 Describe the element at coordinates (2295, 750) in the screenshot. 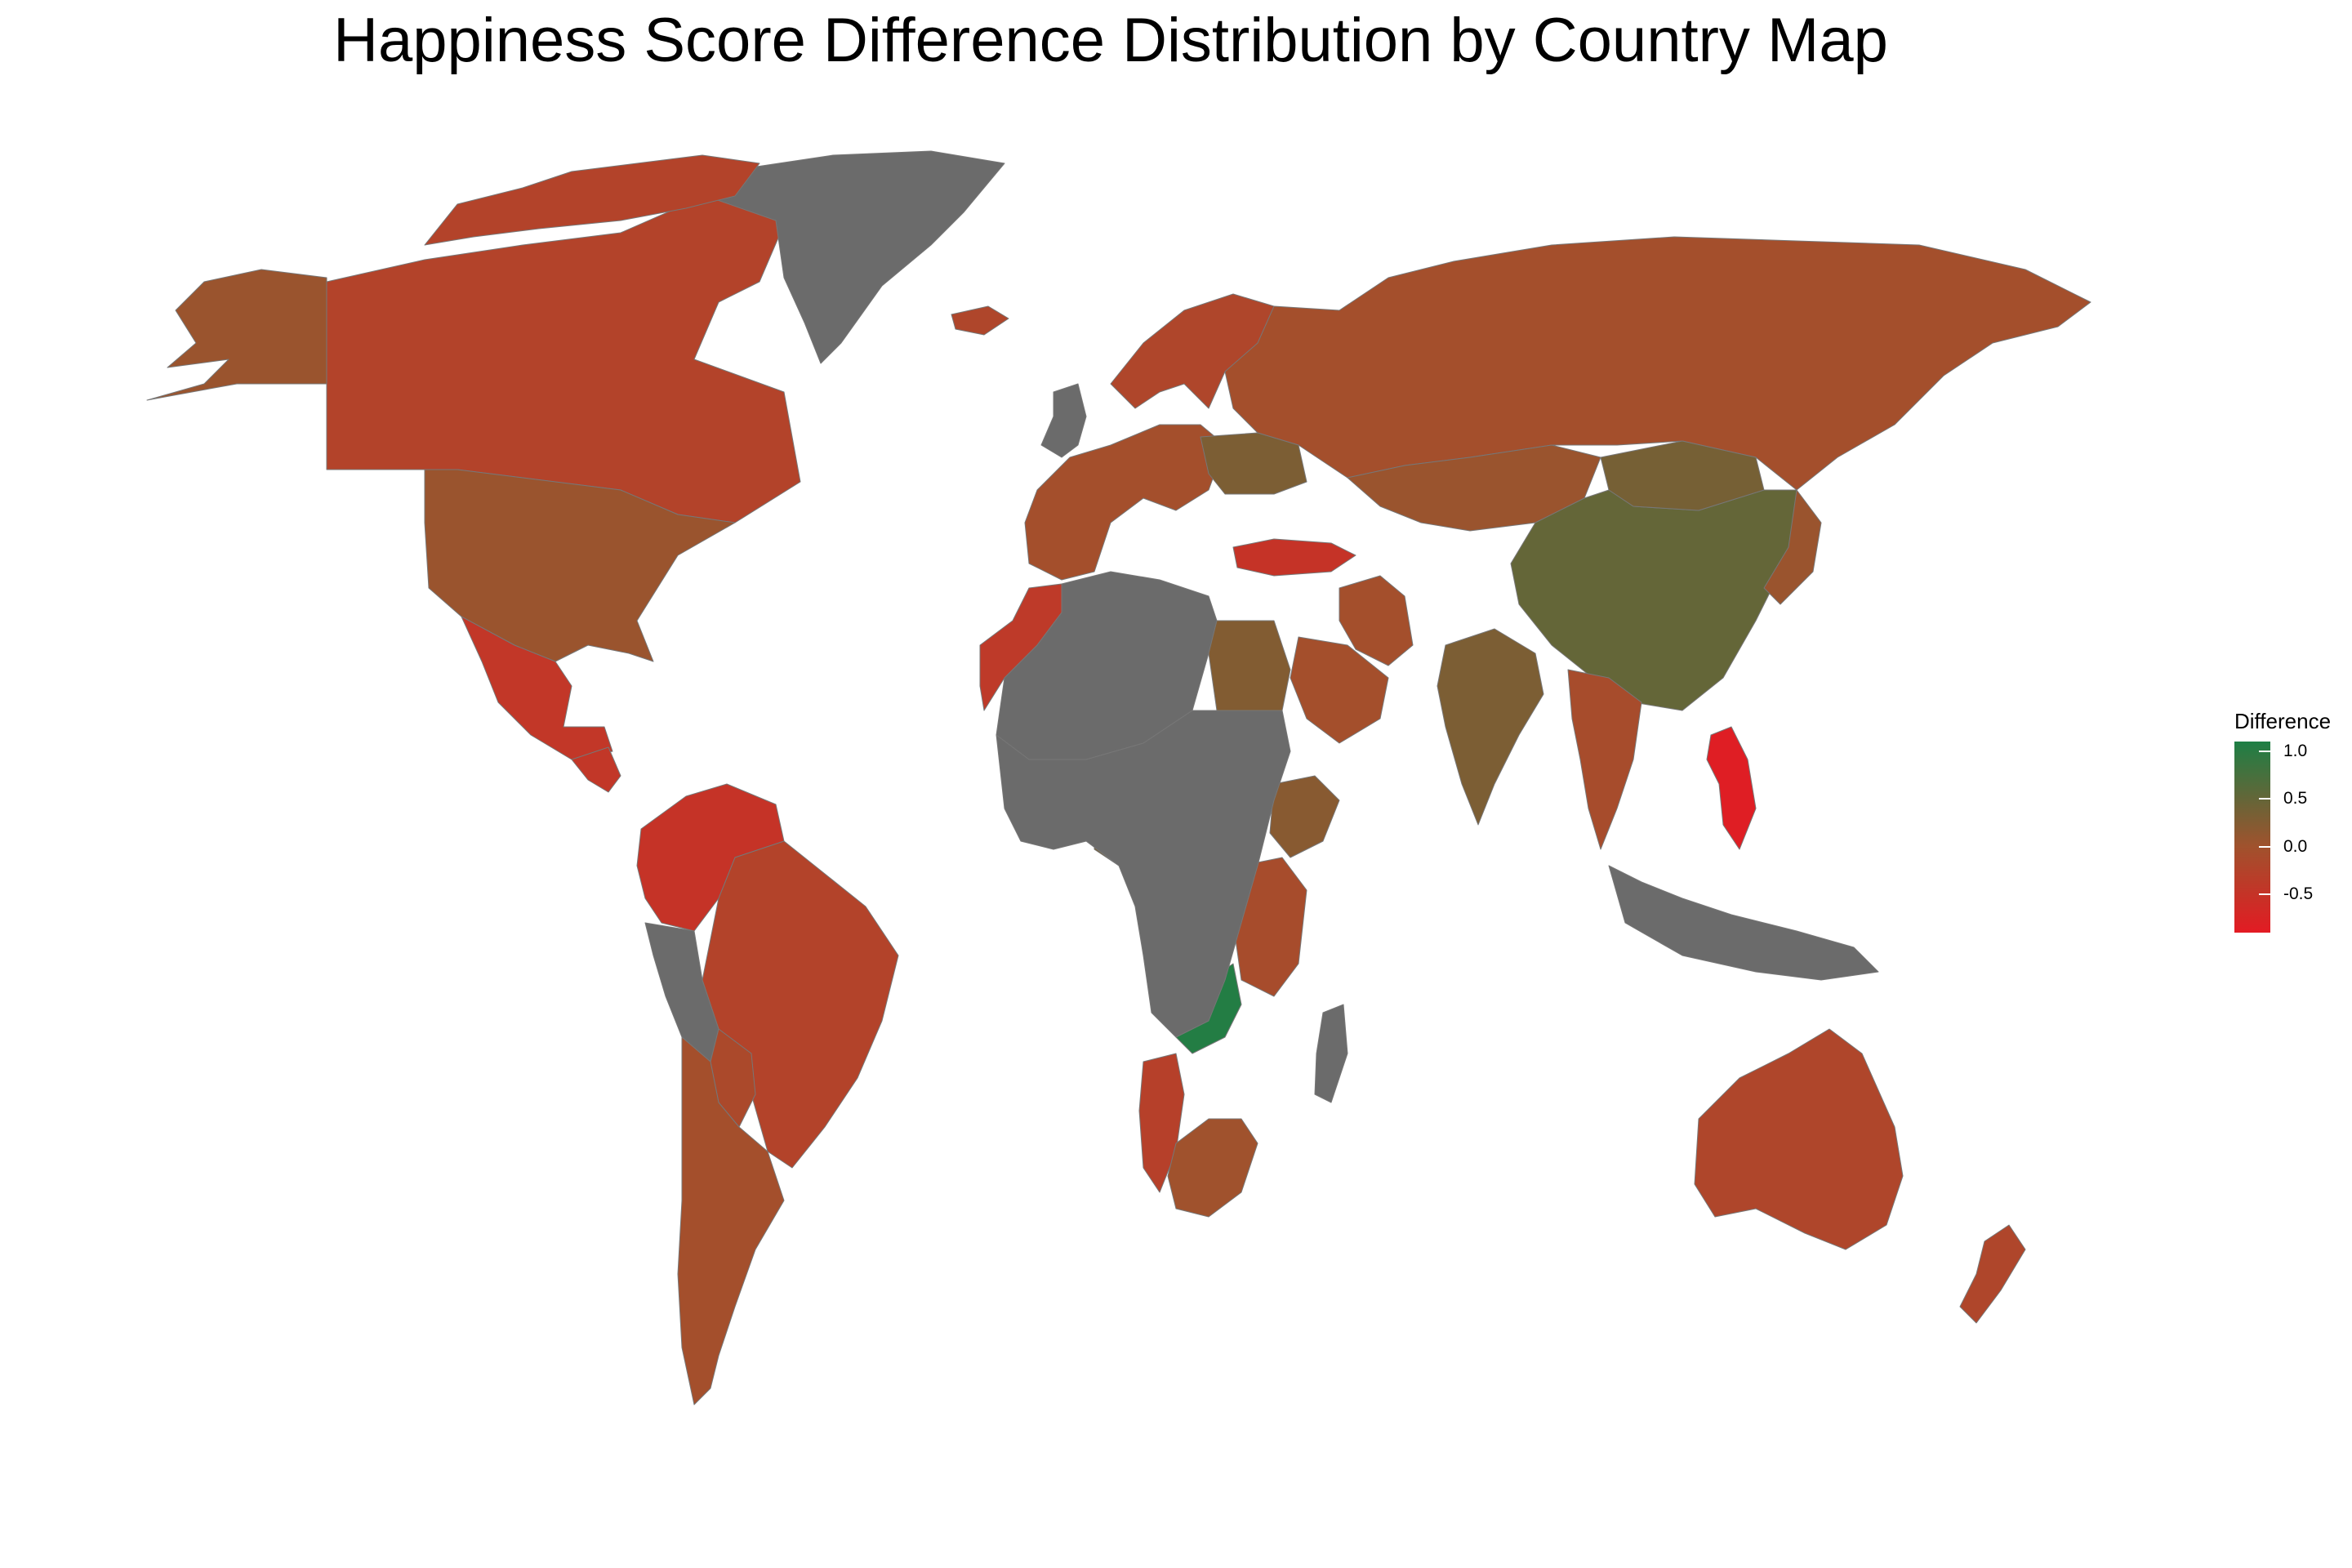

I see `legend-tick-label: 1.0` at that location.